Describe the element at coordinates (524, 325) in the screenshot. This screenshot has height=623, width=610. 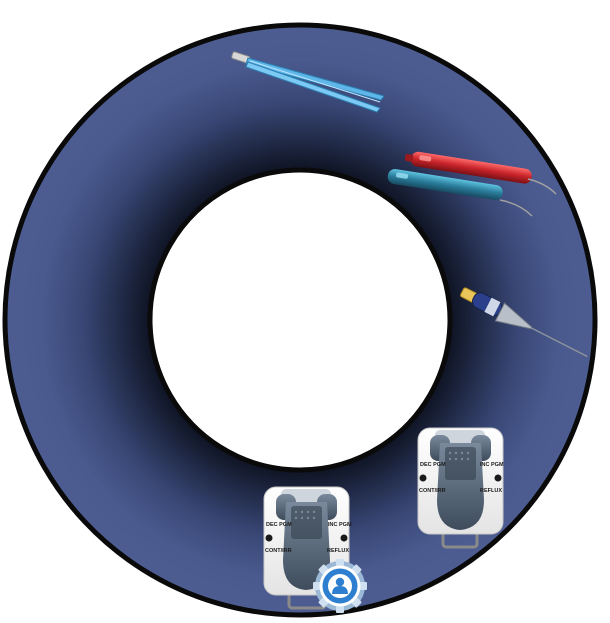
I see `cone-probe-icon` at that location.